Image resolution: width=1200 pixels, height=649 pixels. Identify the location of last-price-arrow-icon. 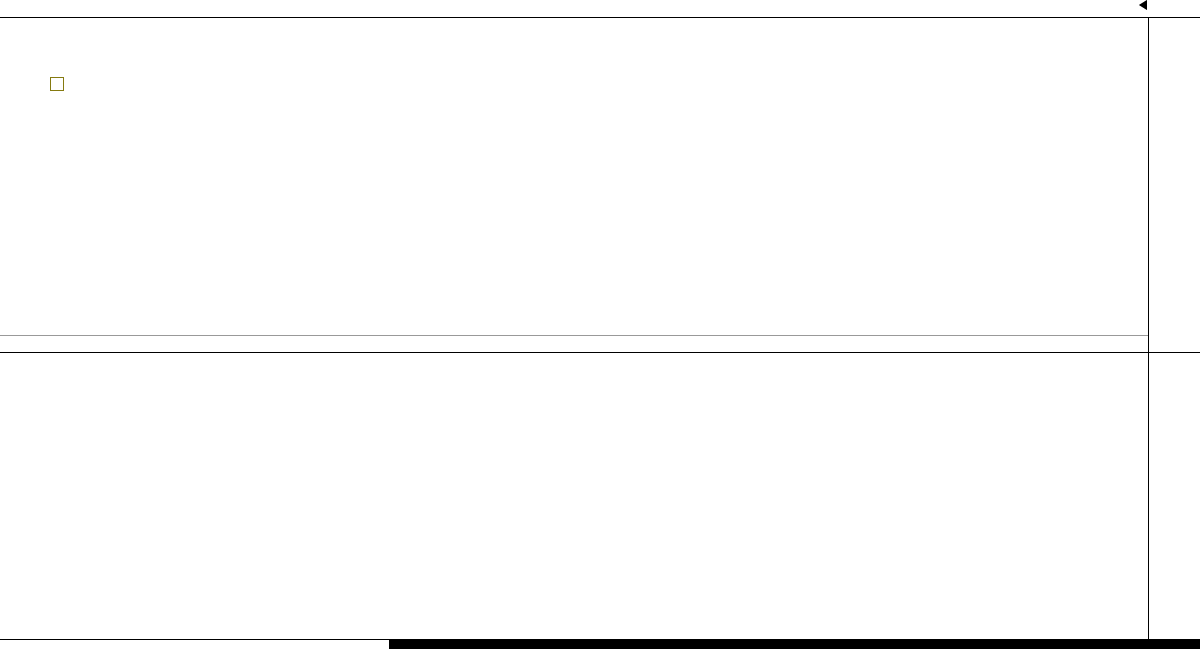
(1143, 5).